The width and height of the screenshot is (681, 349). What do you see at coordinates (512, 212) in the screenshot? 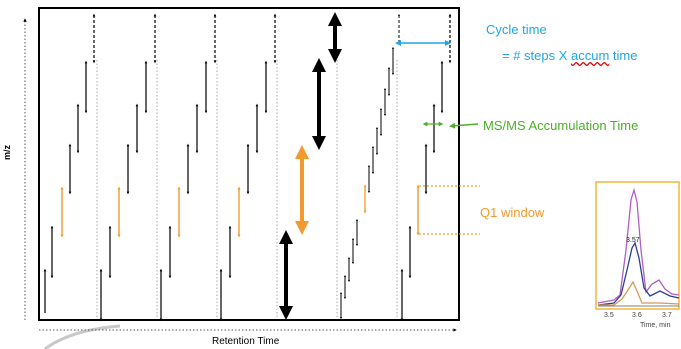
I see `q1-window-label: Q1 window` at bounding box center [512, 212].